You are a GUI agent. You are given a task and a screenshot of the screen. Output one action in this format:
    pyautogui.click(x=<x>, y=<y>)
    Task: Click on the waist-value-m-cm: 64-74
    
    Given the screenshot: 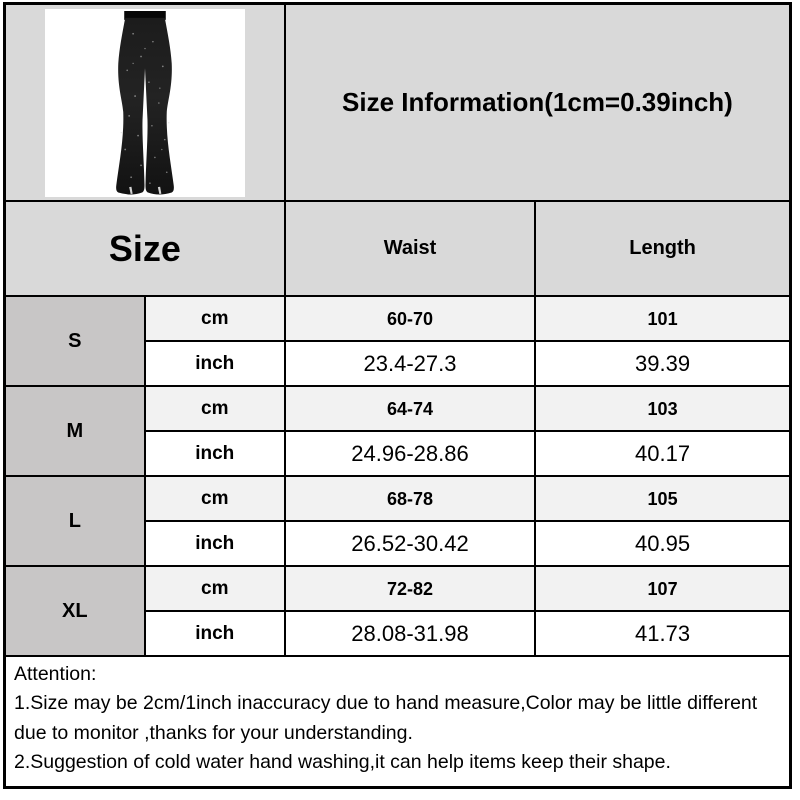 What is the action you would take?
    pyautogui.click(x=410, y=408)
    